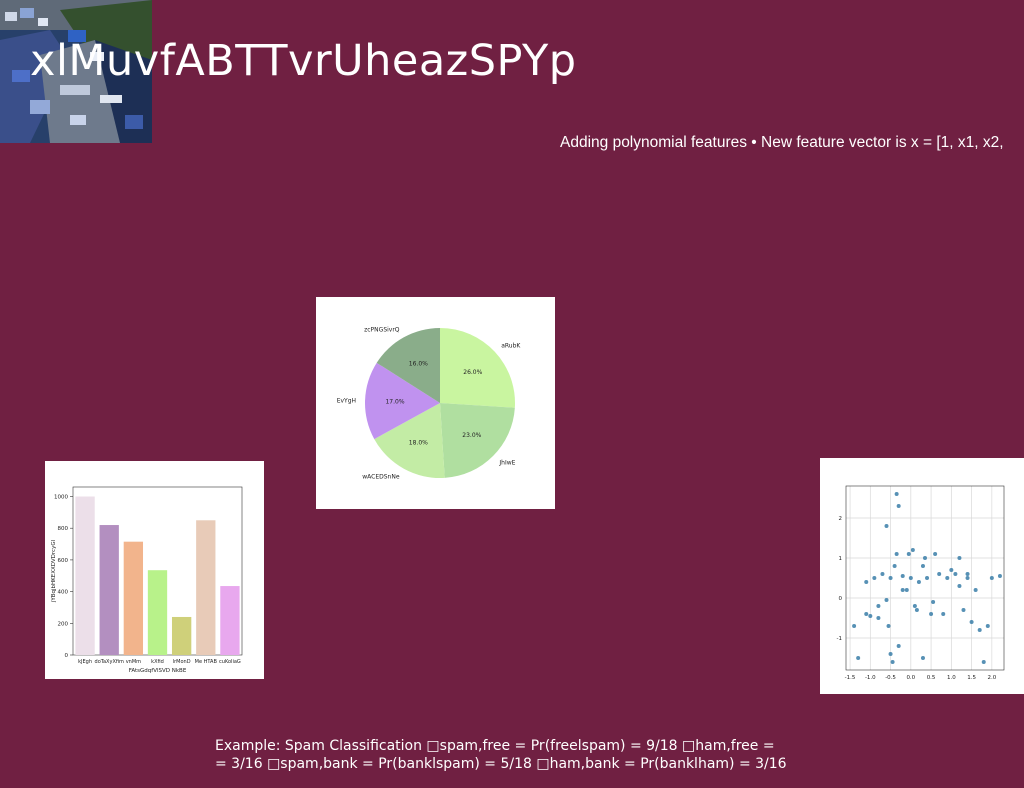  What do you see at coordinates (839, 639) in the screenshot?
I see `y-tick-label: -1` at bounding box center [839, 639].